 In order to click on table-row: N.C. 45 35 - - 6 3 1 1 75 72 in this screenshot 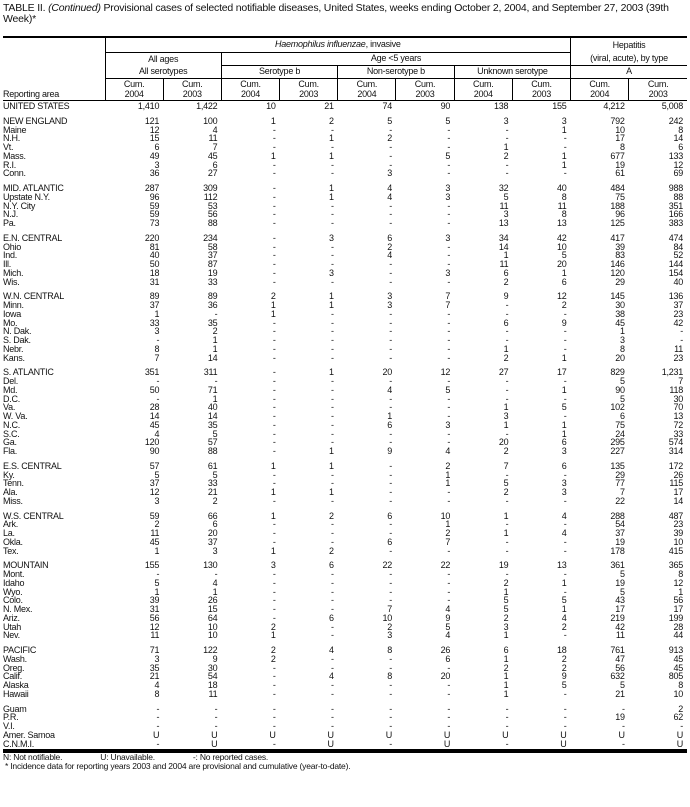, I will do `click(345, 424)`.